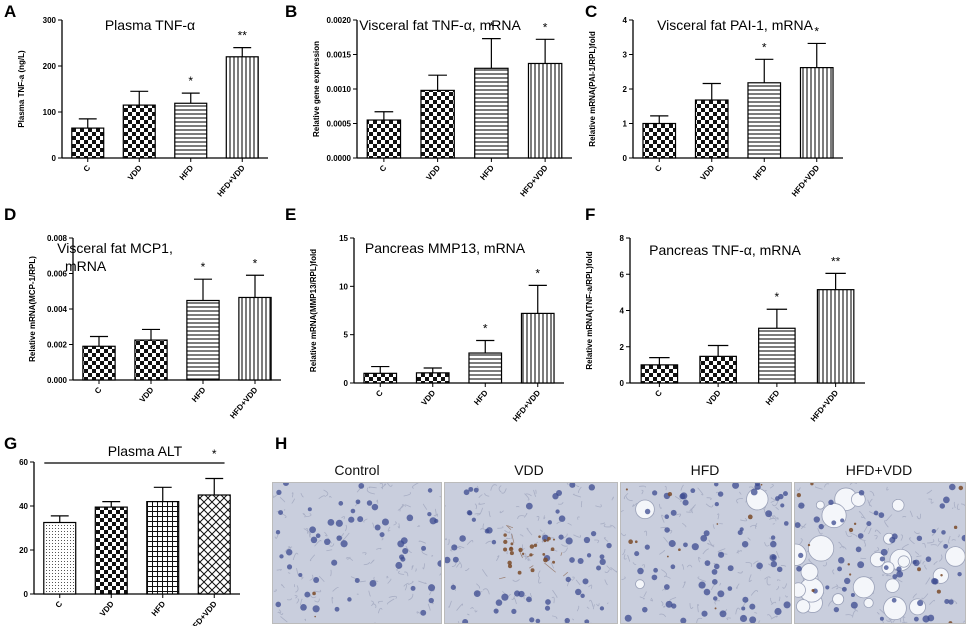 The image size is (969, 626). What do you see at coordinates (445, 248) in the screenshot?
I see `chart-title: Pancreas MMP13, mRNA` at bounding box center [445, 248].